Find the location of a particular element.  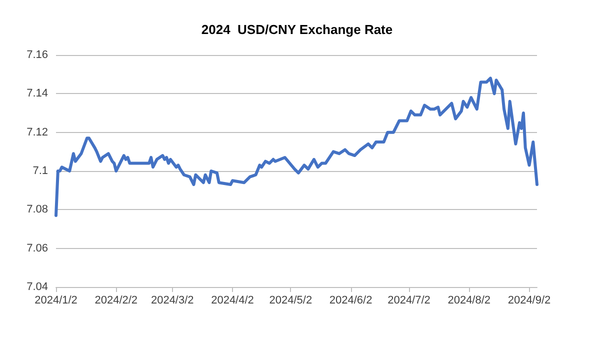

x-tick-label: 2024/2/2 is located at coordinates (116, 300).